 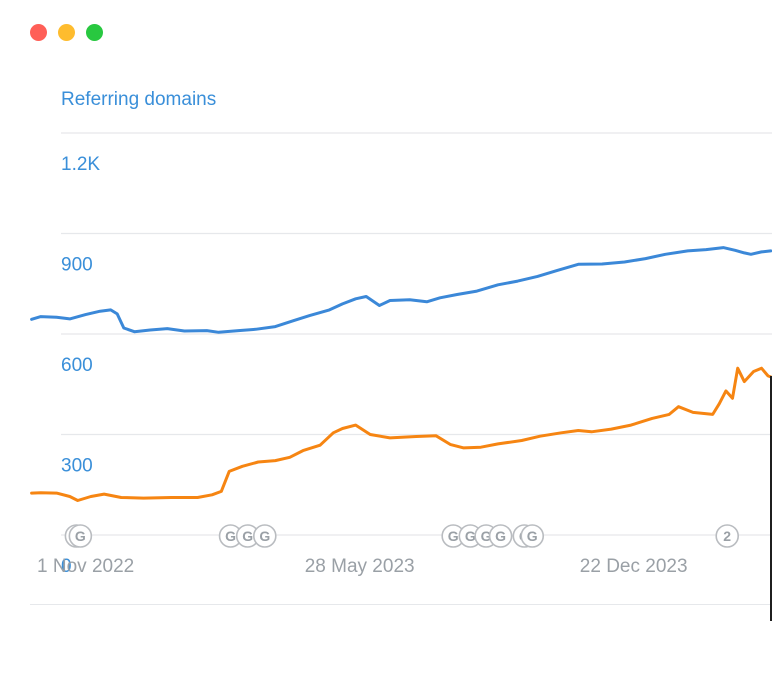 I want to click on annotation-label-1: G, so click(x=80, y=536).